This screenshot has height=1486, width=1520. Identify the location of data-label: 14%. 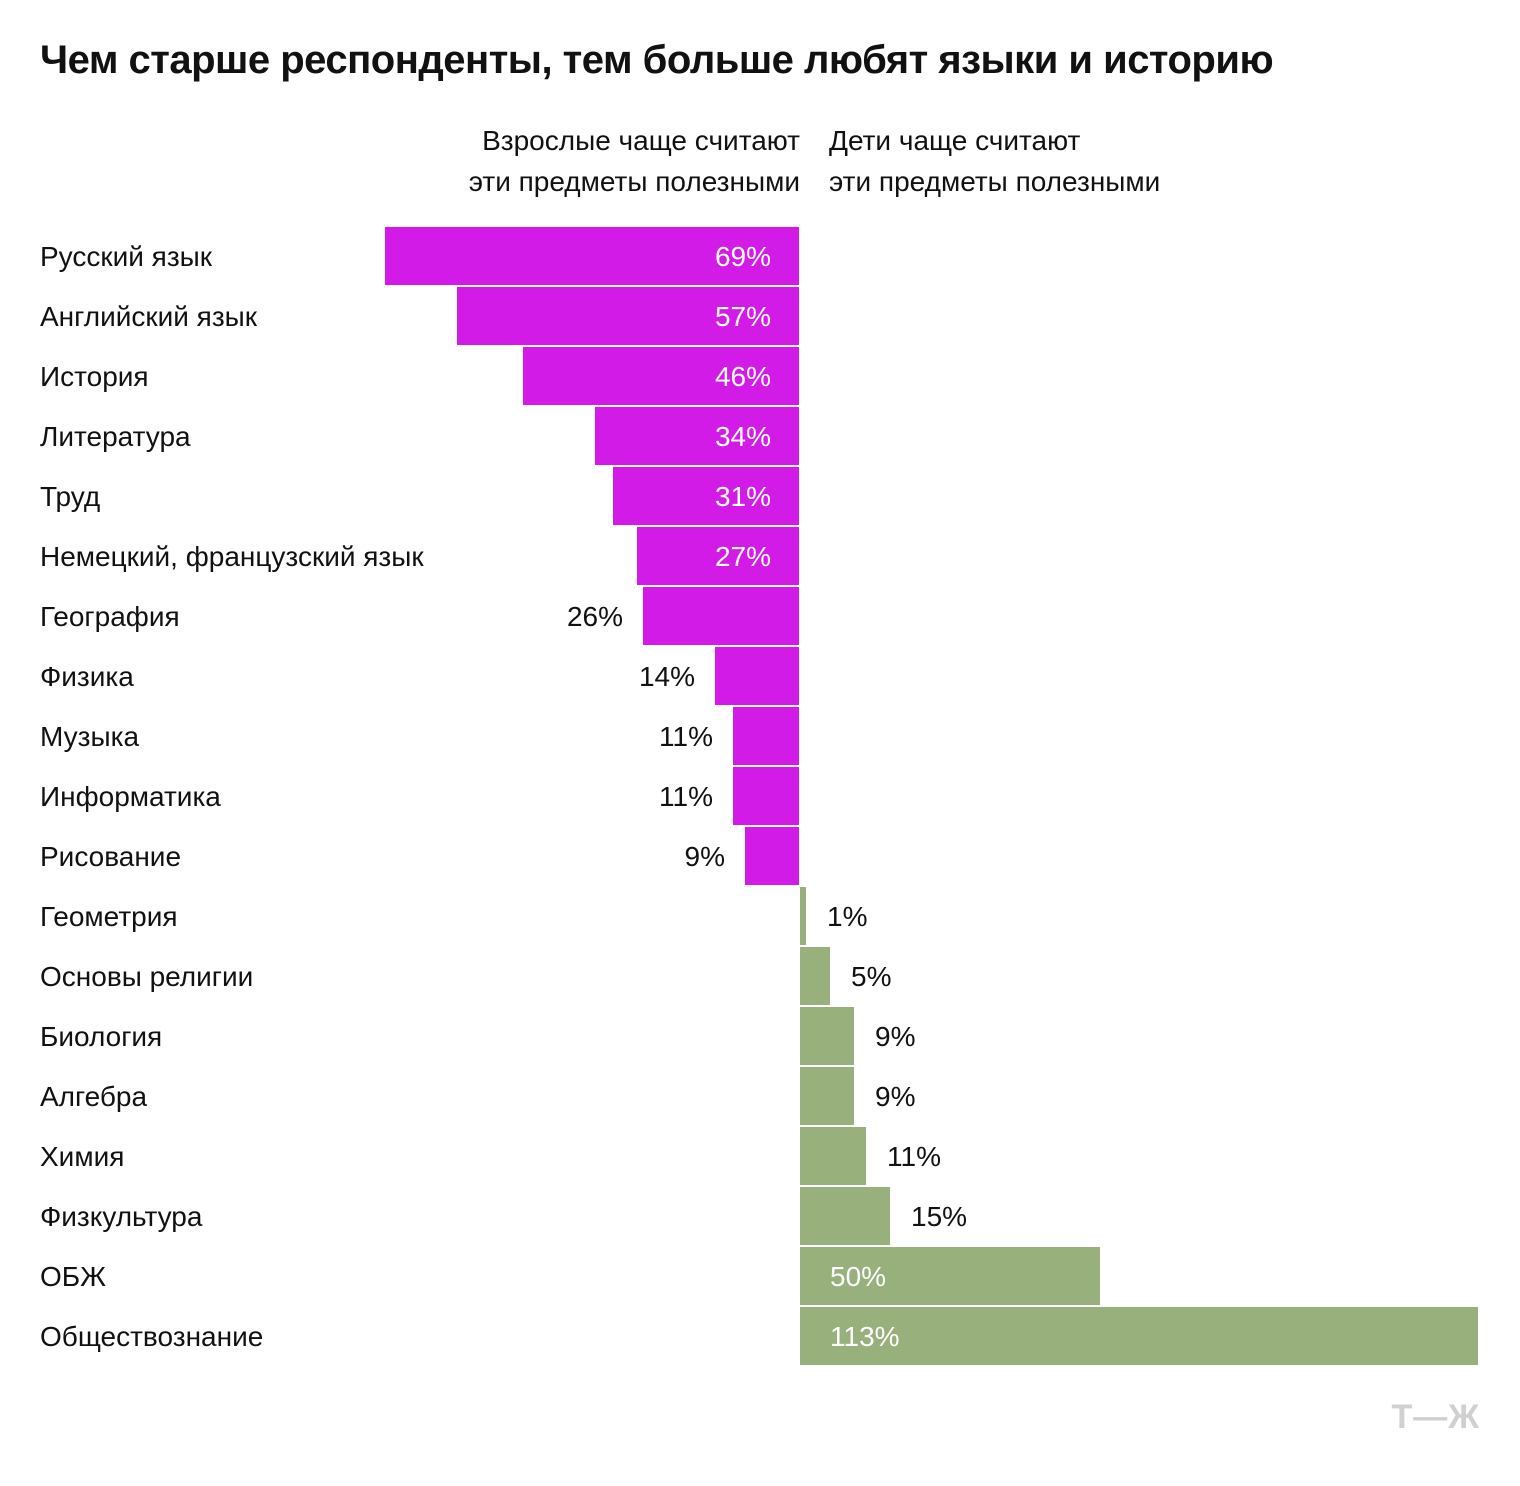
(667, 676).